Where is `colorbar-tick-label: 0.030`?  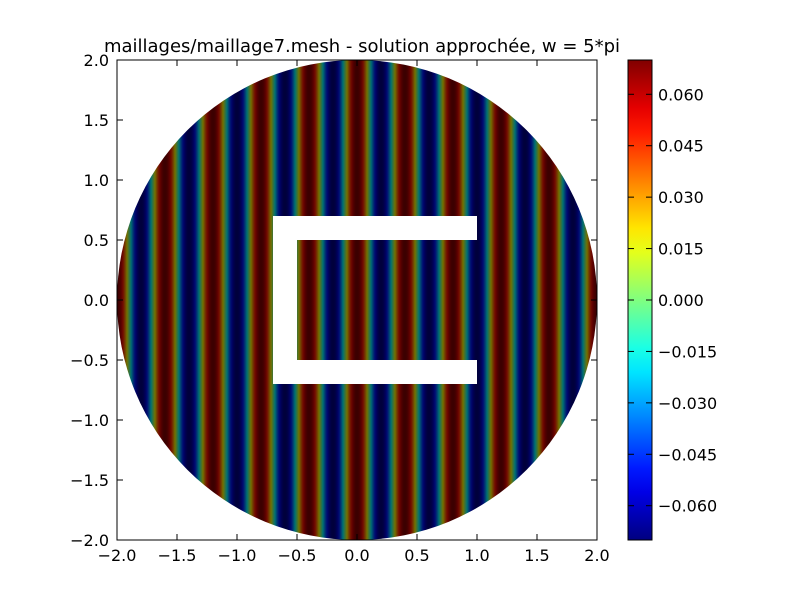
colorbar-tick-label: 0.030 is located at coordinates (681, 197).